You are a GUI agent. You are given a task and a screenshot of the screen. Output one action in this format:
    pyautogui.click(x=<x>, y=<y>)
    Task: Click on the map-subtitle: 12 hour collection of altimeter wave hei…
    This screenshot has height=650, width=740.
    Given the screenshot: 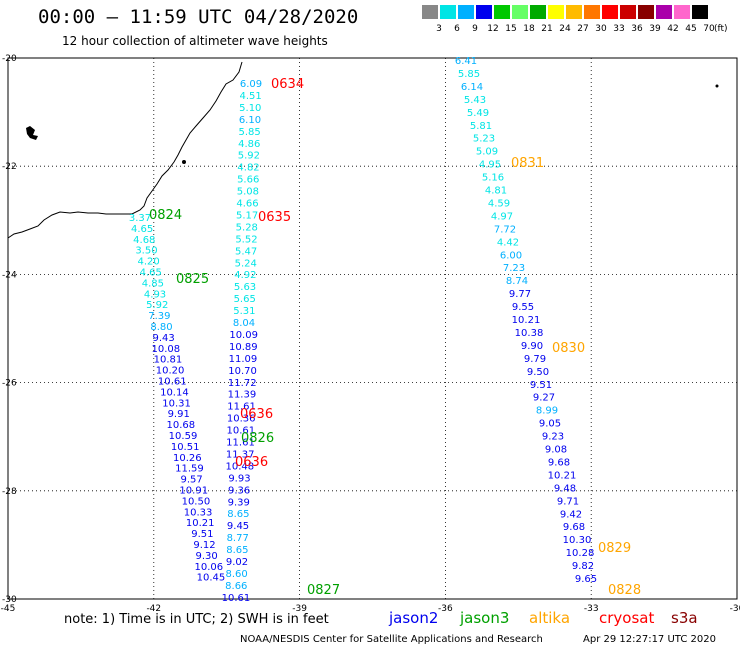 What is the action you would take?
    pyautogui.click(x=195, y=41)
    